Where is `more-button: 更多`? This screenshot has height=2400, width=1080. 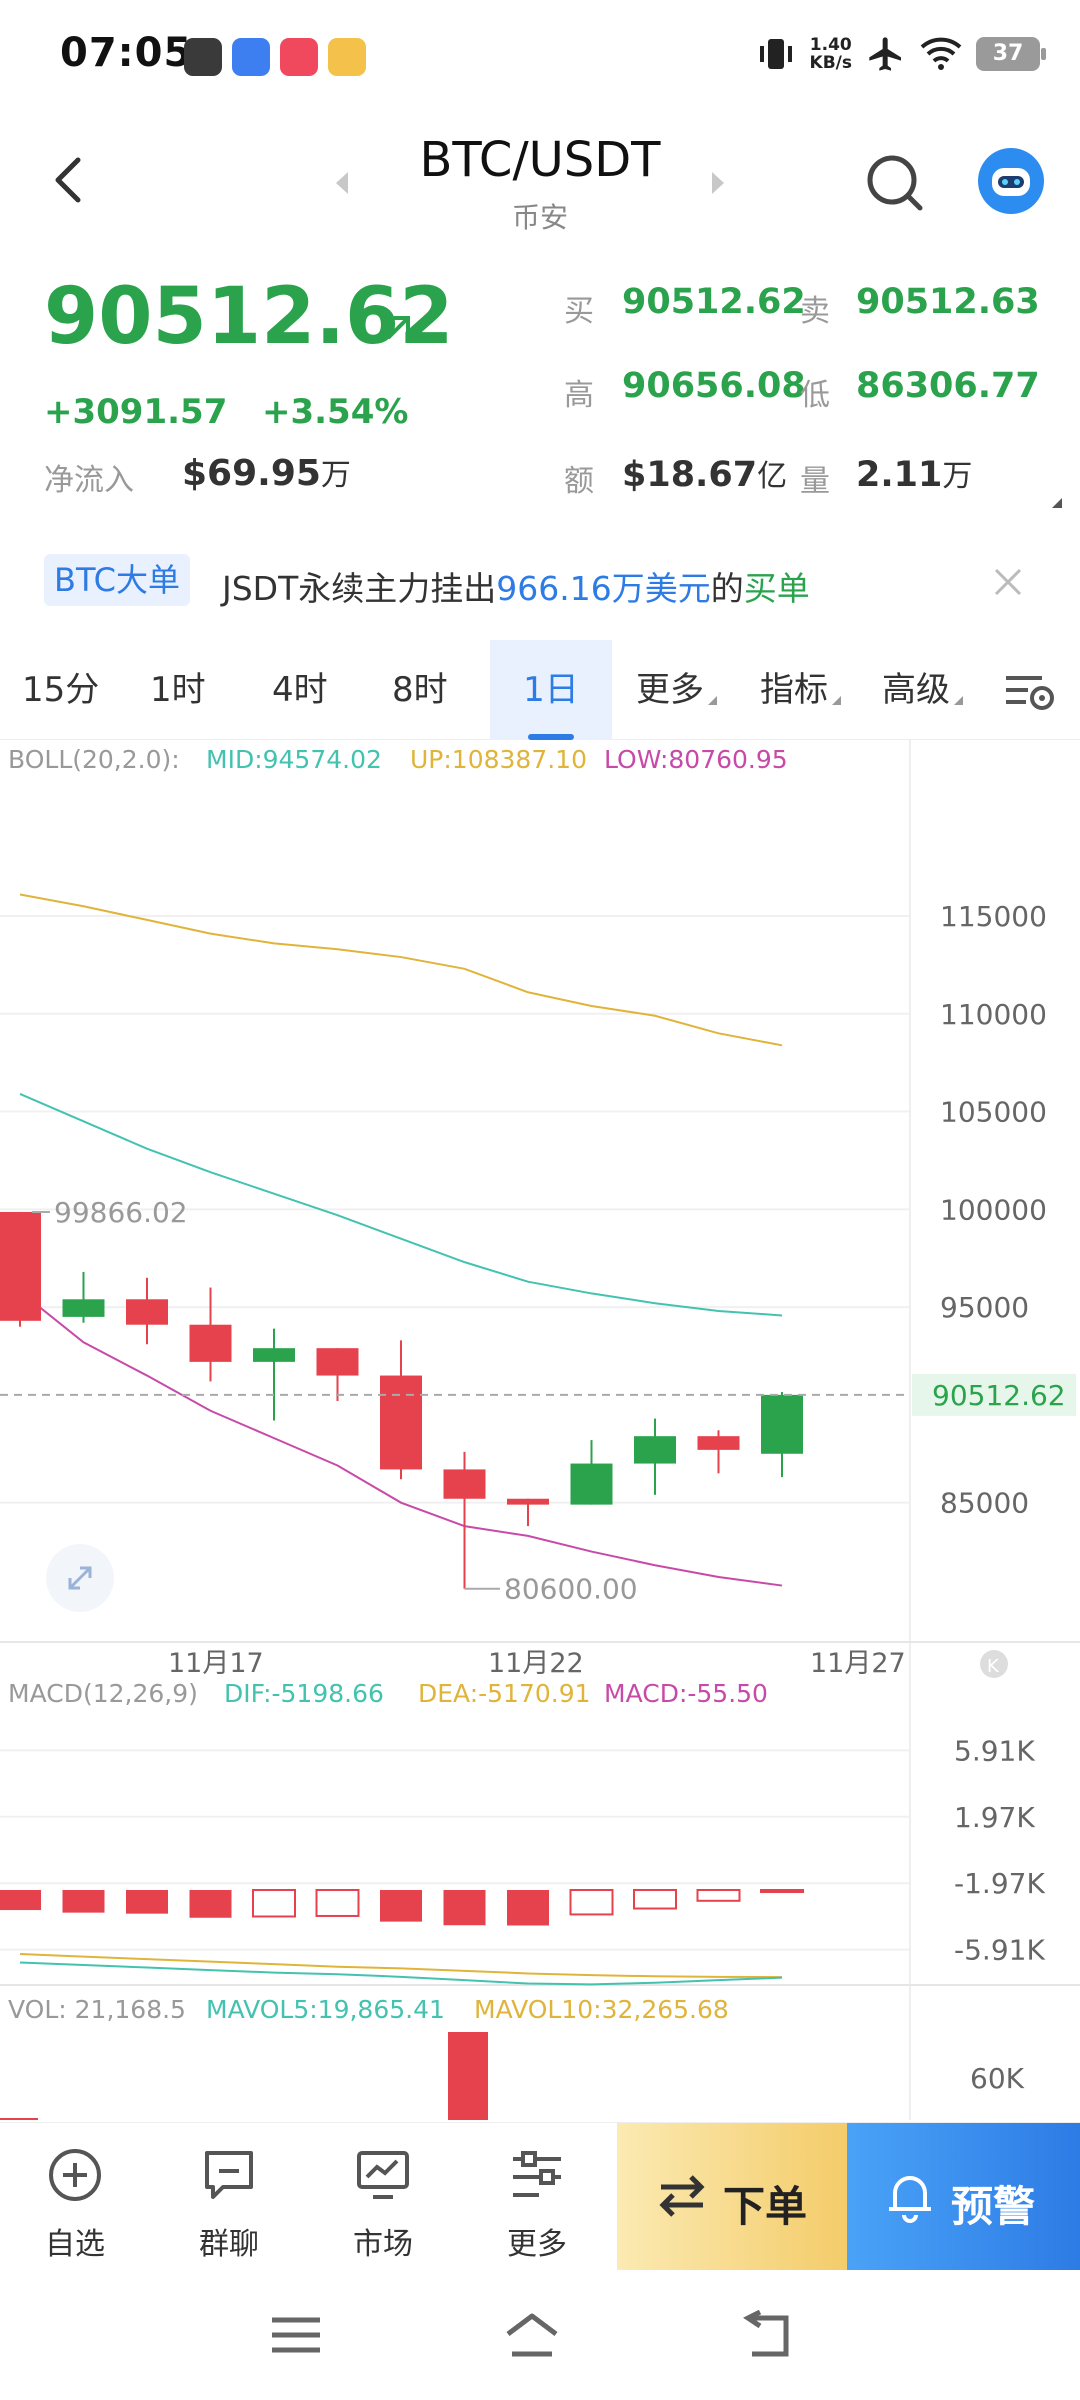
more-button: 更多 is located at coordinates (537, 2197).